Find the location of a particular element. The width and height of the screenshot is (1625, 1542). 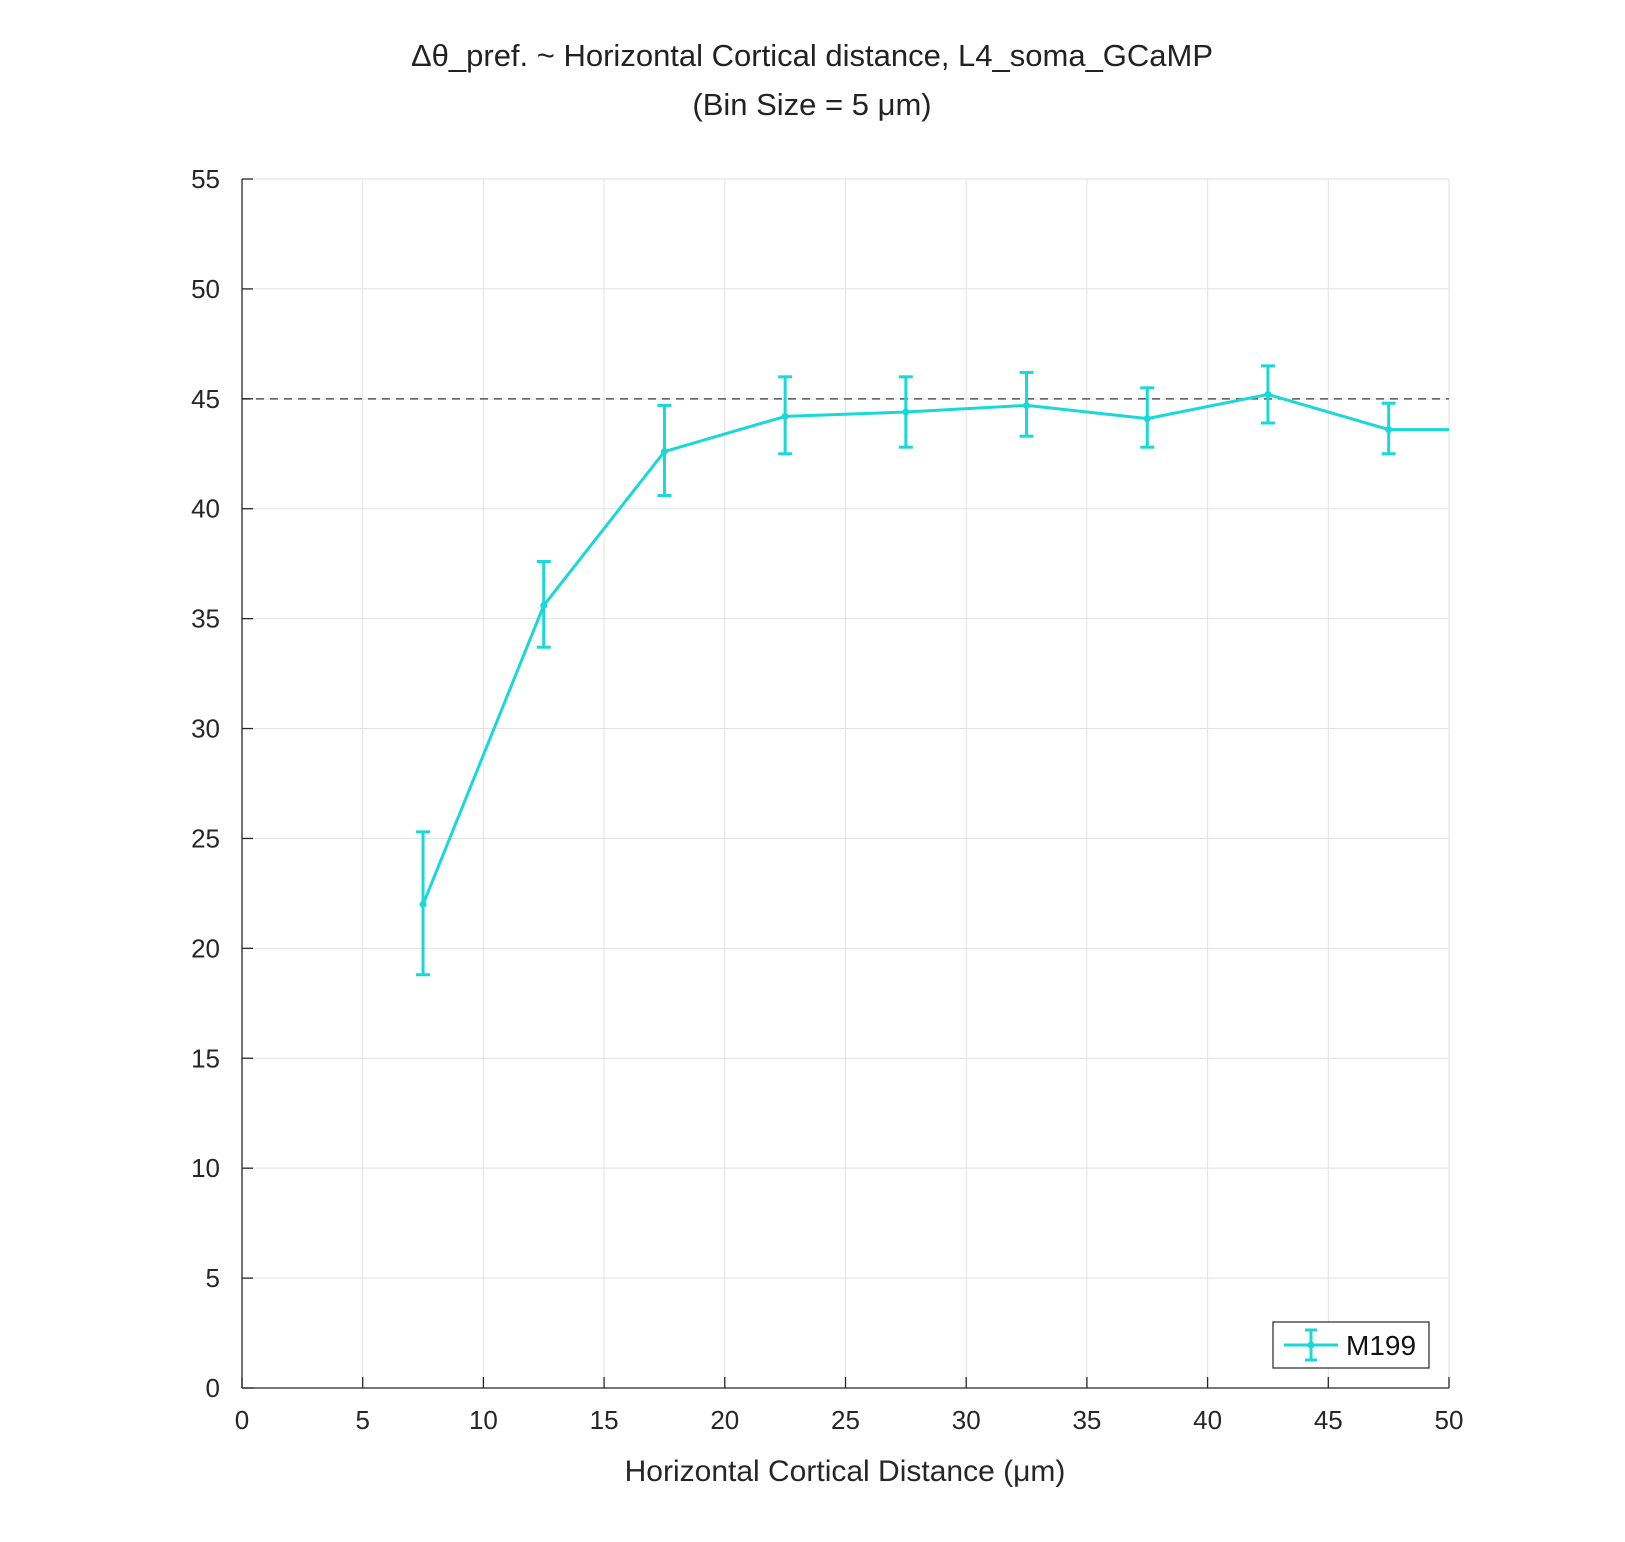

y-tick-label: 0 is located at coordinates (213, 1388).